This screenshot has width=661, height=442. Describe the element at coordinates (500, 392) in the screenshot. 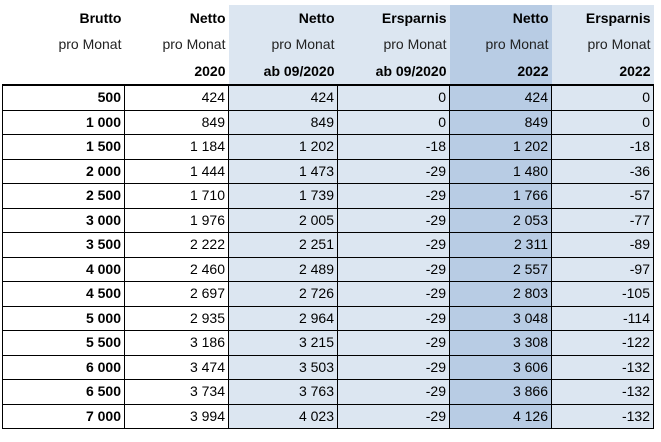

I see `cell-netto-2022: 3 866` at that location.